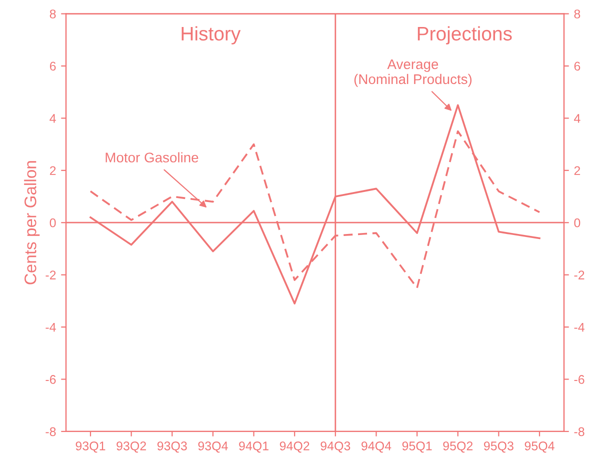  I want to click on text: Motor Gasoline, so click(152, 157).